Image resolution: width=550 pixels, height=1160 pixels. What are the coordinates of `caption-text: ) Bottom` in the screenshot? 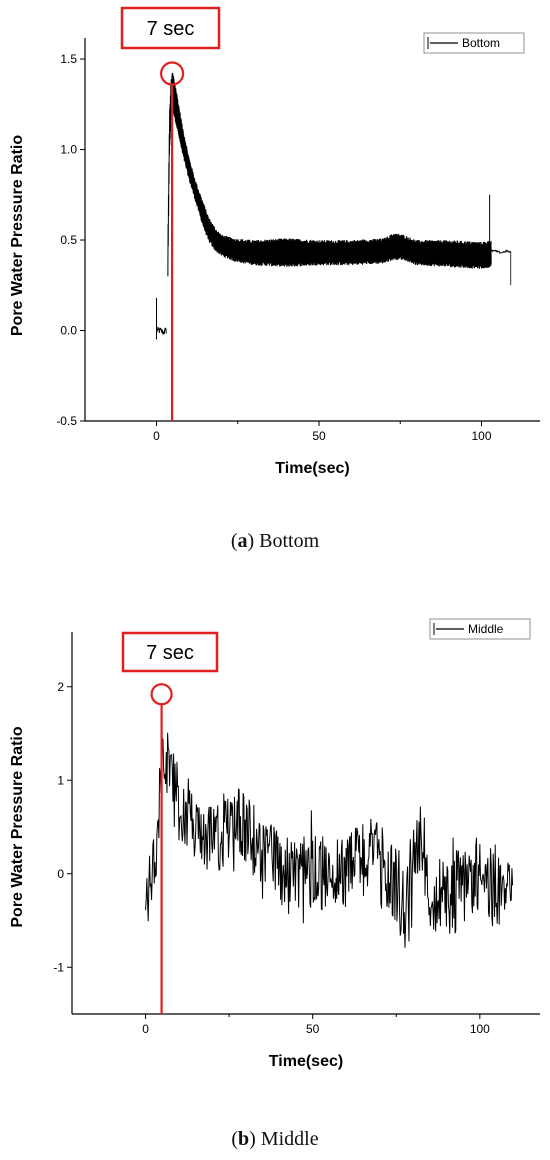 It's located at (283, 541).